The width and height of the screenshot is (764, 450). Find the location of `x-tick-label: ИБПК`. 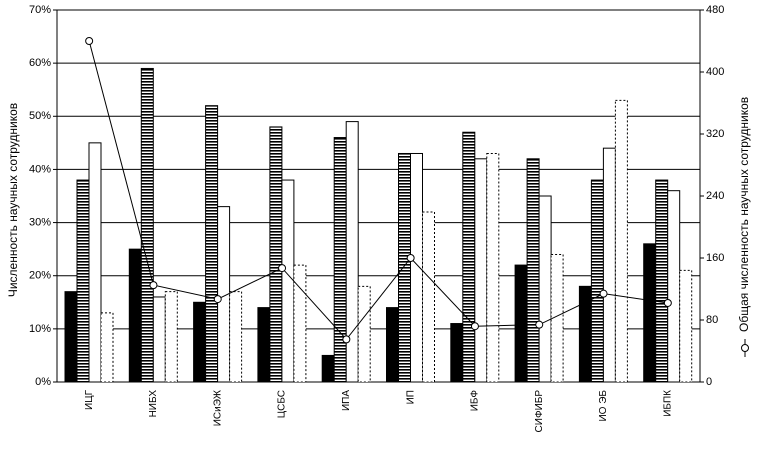

x-tick-label: ИБПК is located at coordinates (667, 403).